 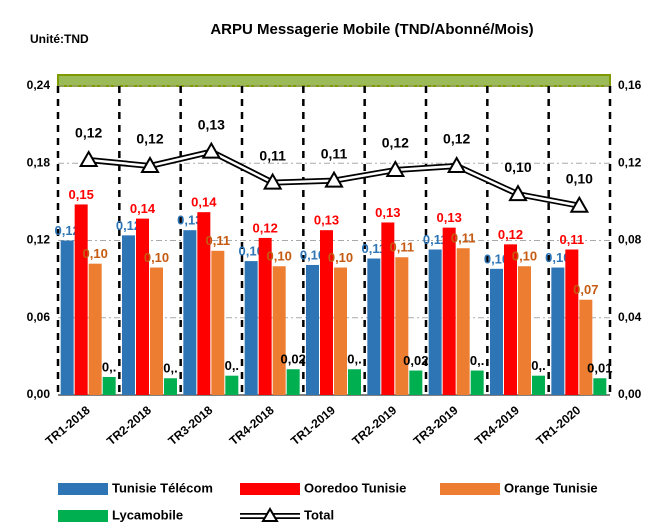 I want to click on data-label: 0,01, so click(x=599, y=368).